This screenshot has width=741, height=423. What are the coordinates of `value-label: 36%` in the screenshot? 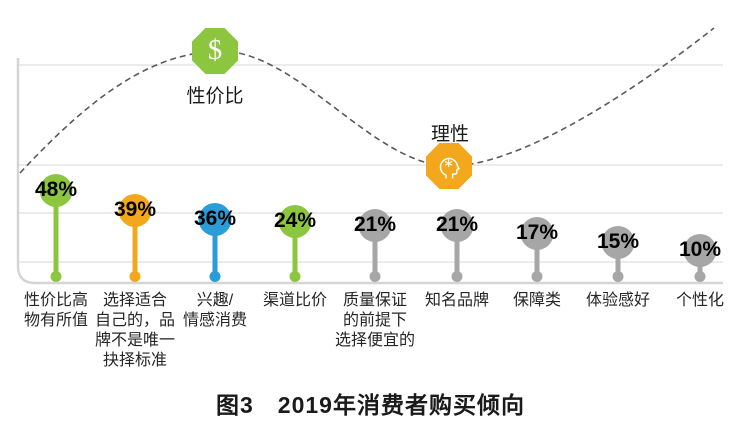 It's located at (215, 218).